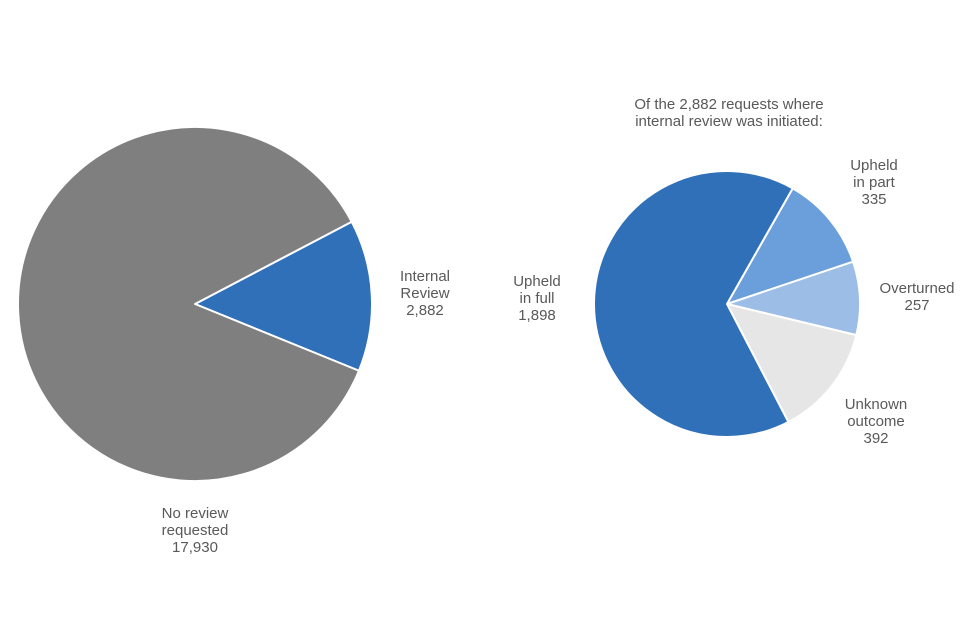  I want to click on slice-label-line: outcome, so click(876, 421).